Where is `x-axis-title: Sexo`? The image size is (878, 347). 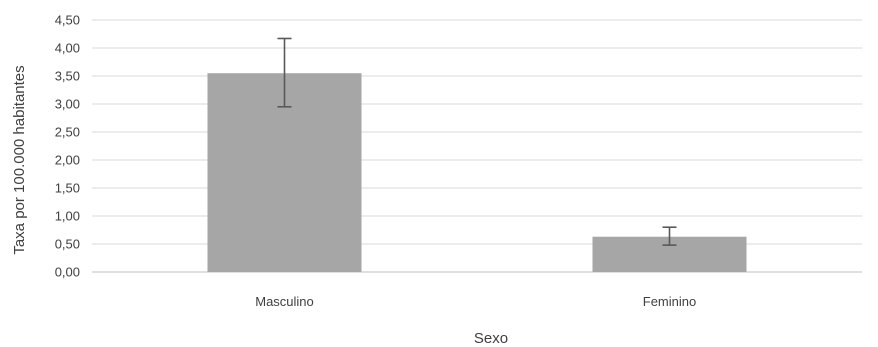
x-axis-title: Sexo is located at coordinates (491, 338).